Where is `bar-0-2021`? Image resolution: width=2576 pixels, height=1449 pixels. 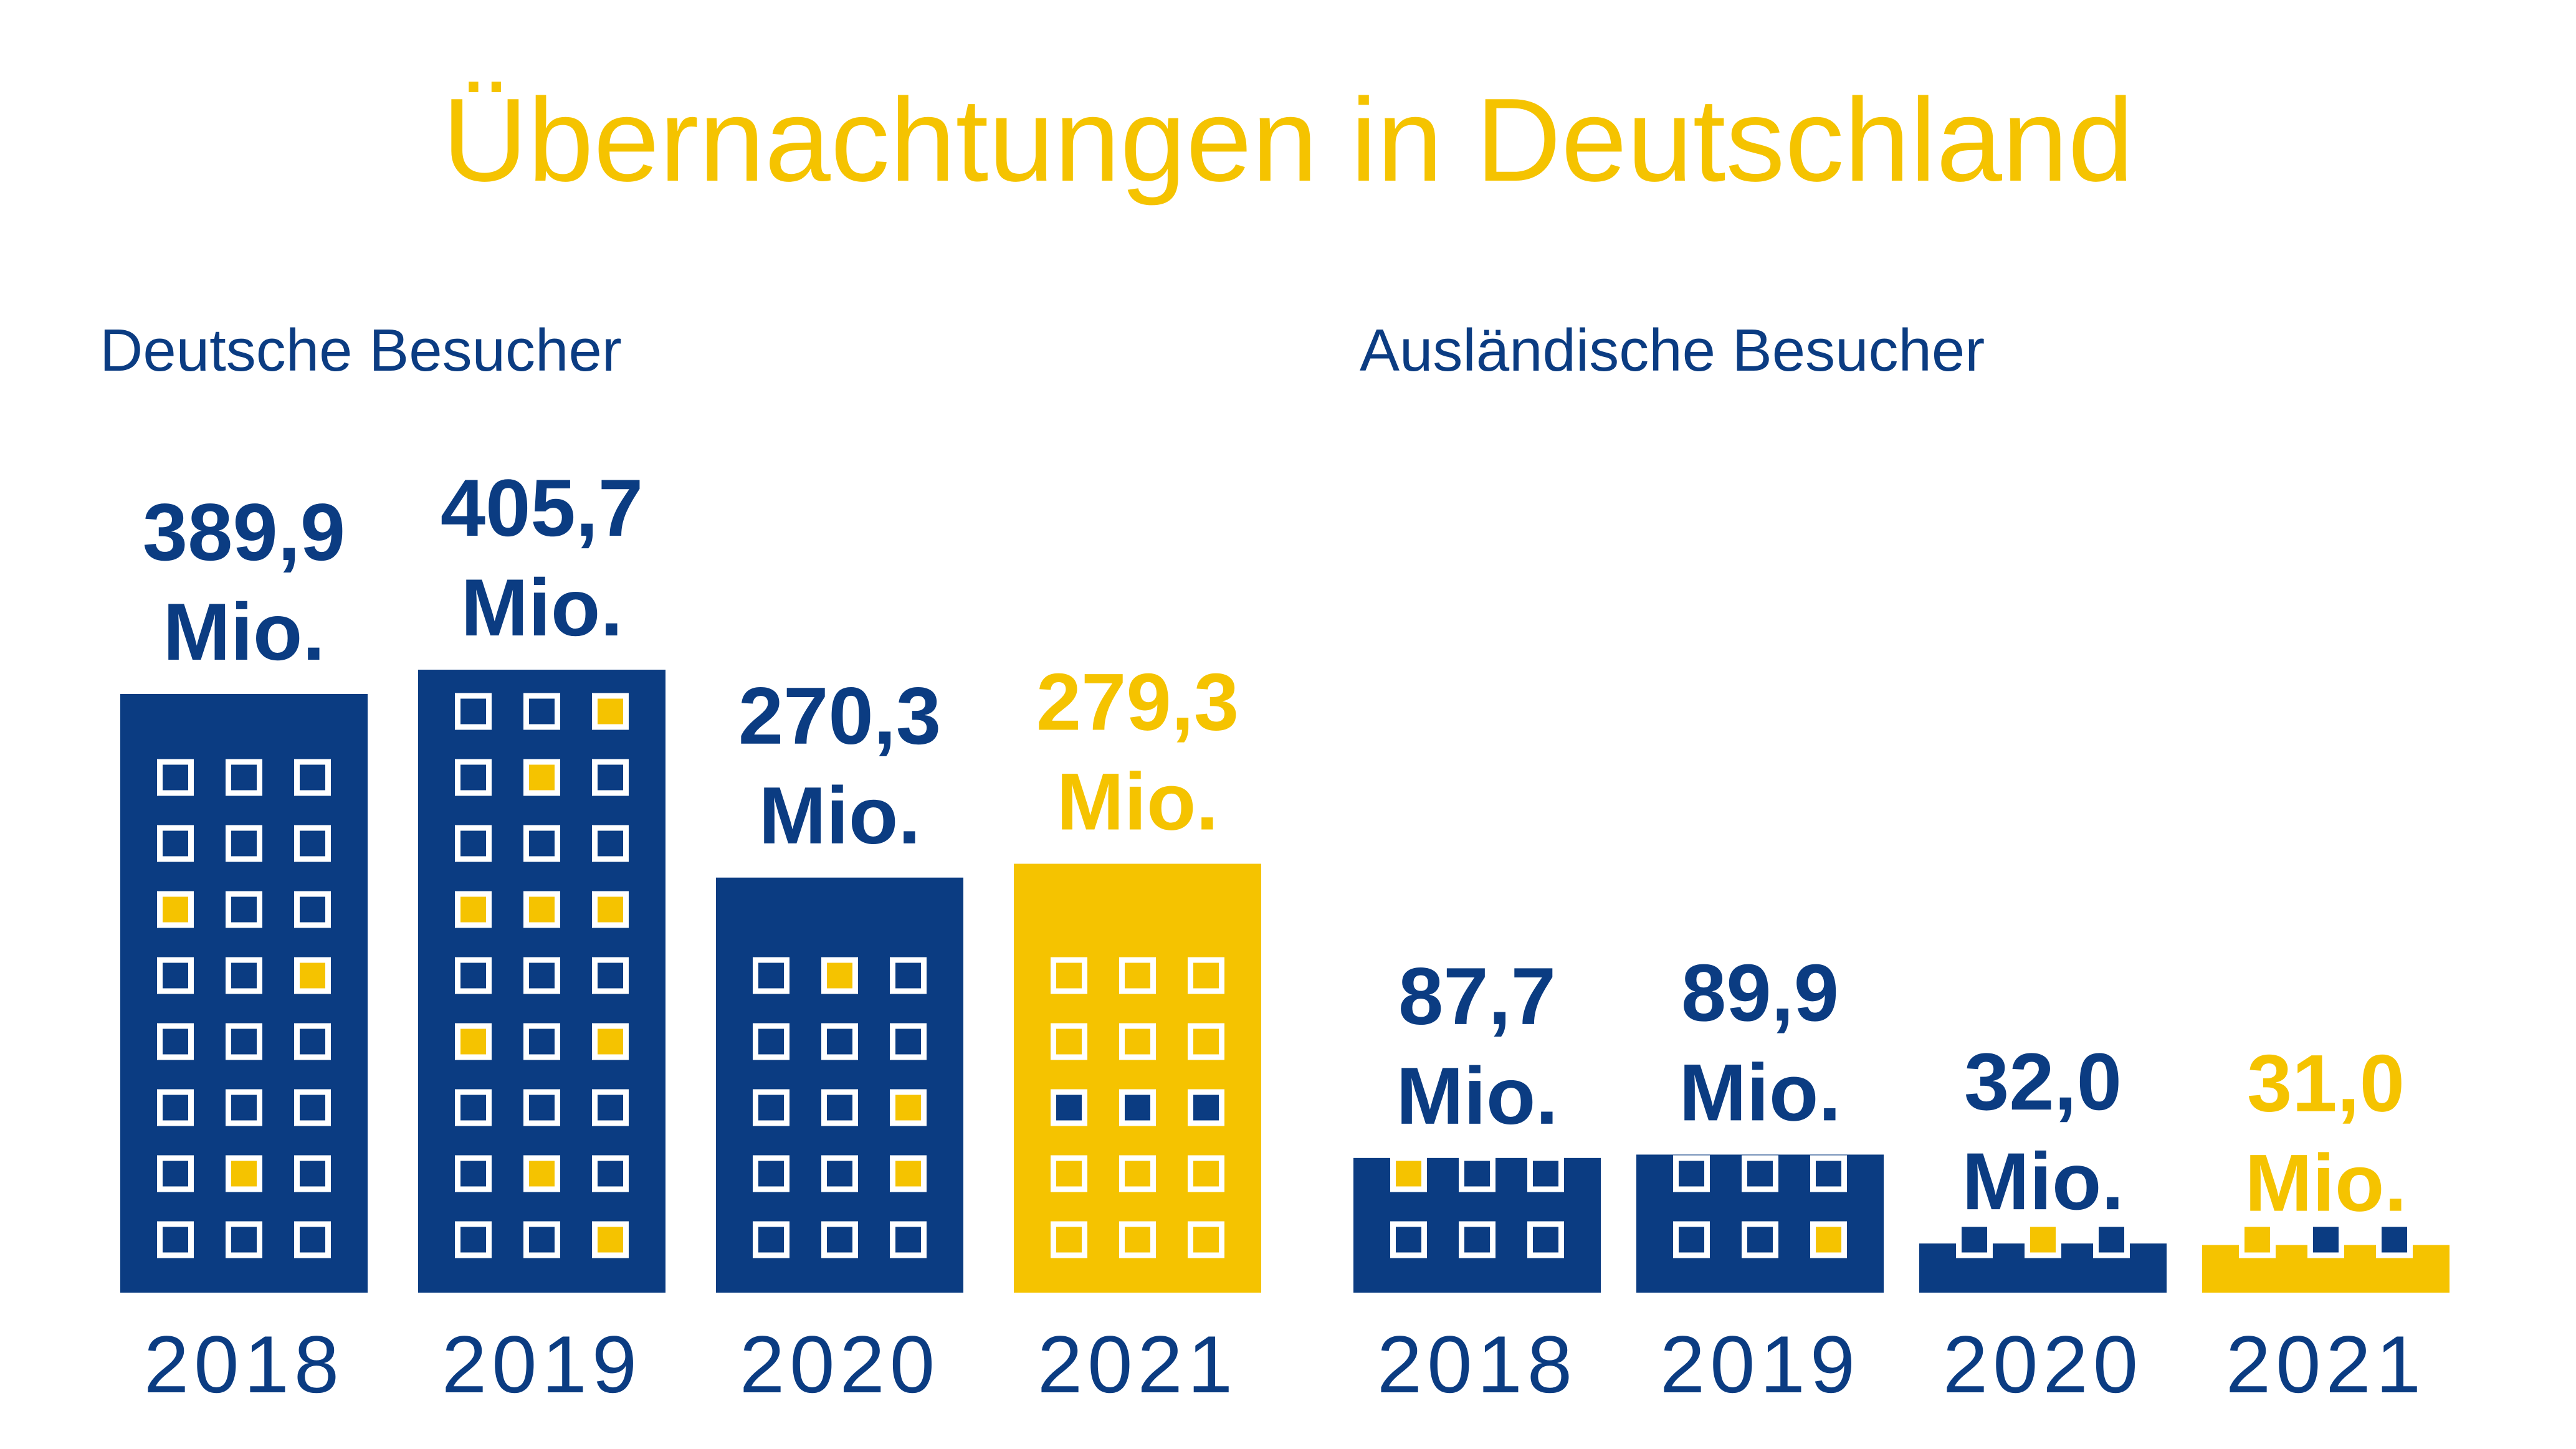 bar-0-2021 is located at coordinates (1137, 1078).